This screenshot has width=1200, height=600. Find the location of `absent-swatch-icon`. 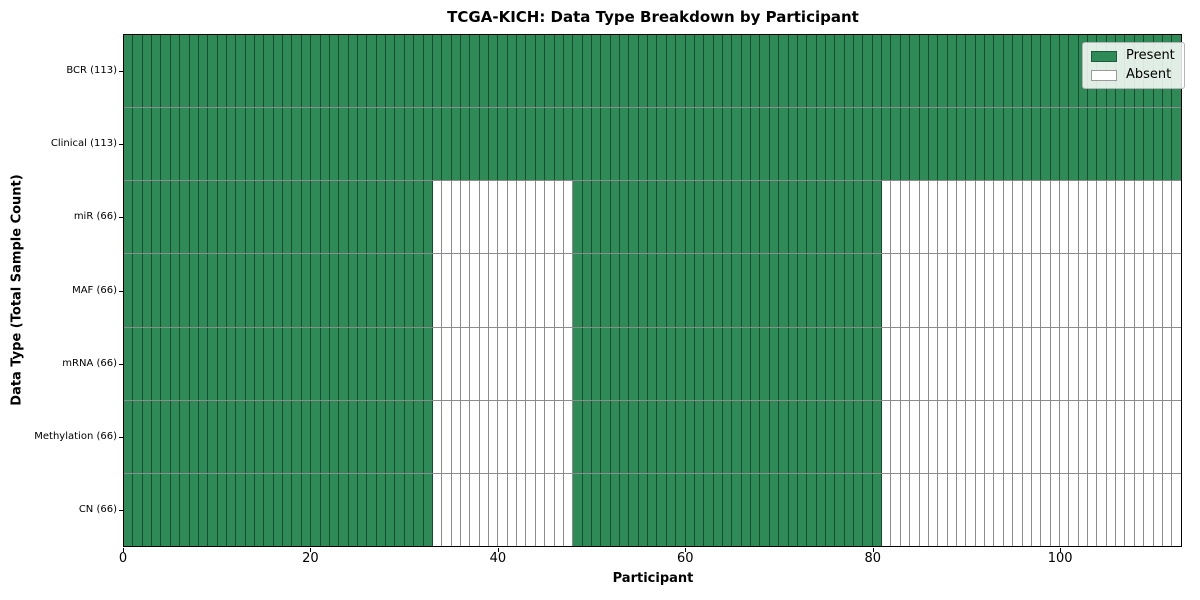

absent-swatch-icon is located at coordinates (1104, 75).